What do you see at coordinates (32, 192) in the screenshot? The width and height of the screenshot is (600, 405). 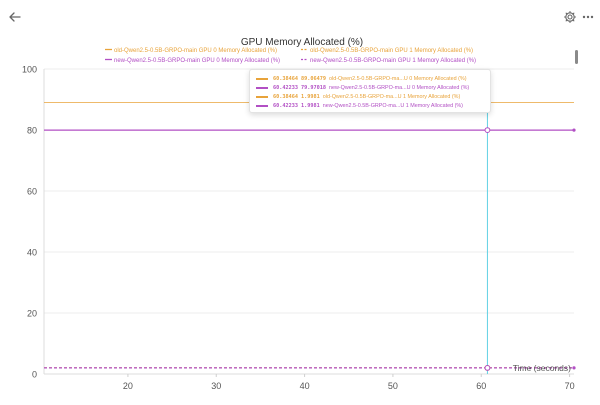 I see `y-tick-label: 60` at bounding box center [32, 192].